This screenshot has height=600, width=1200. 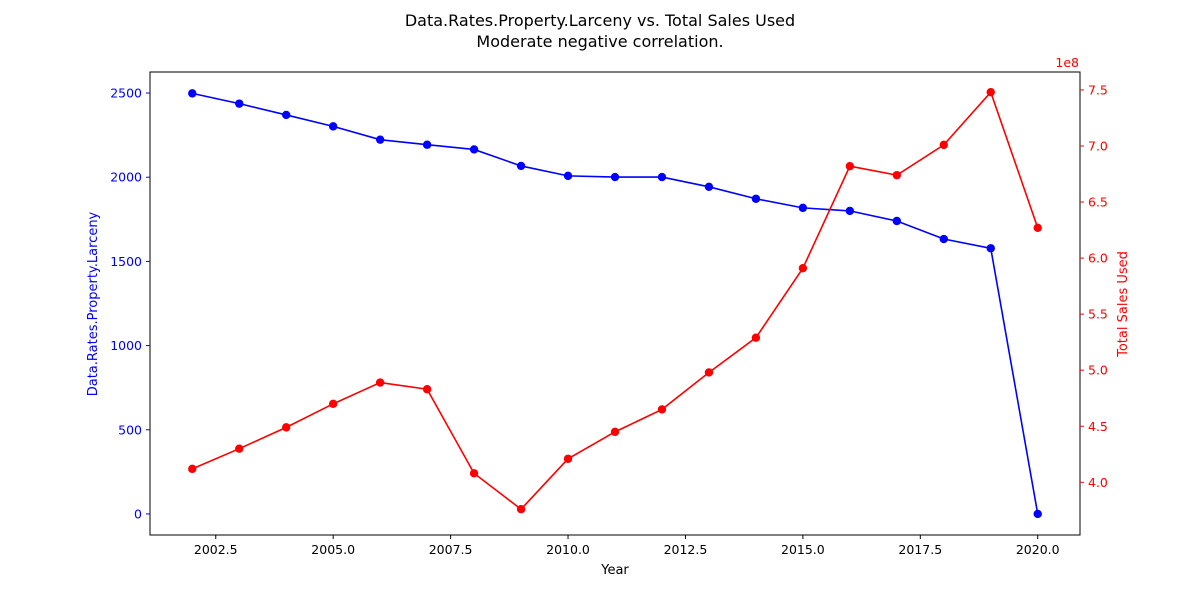 I want to click on x-tick-label: 2007.5, so click(x=451, y=549).